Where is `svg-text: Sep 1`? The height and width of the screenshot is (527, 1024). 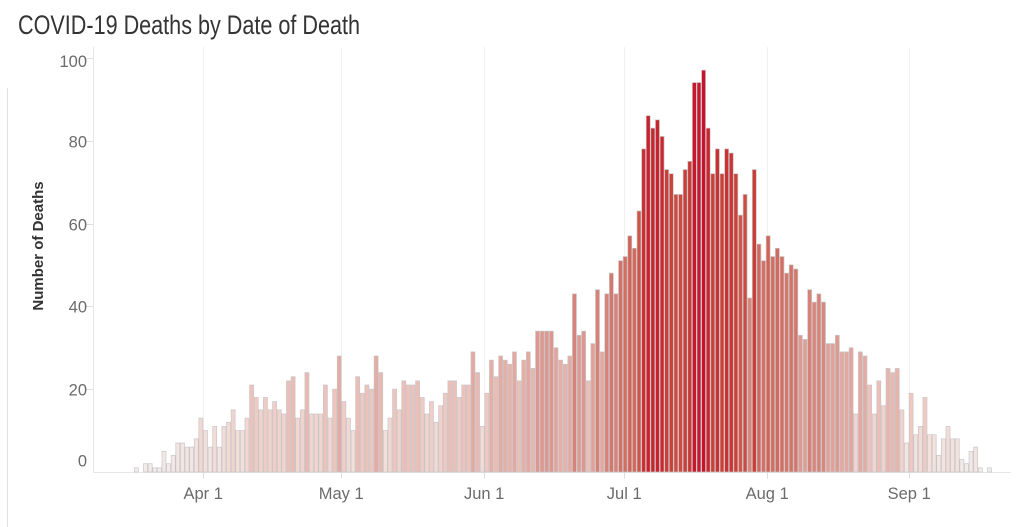 svg-text: Sep 1 is located at coordinates (909, 494).